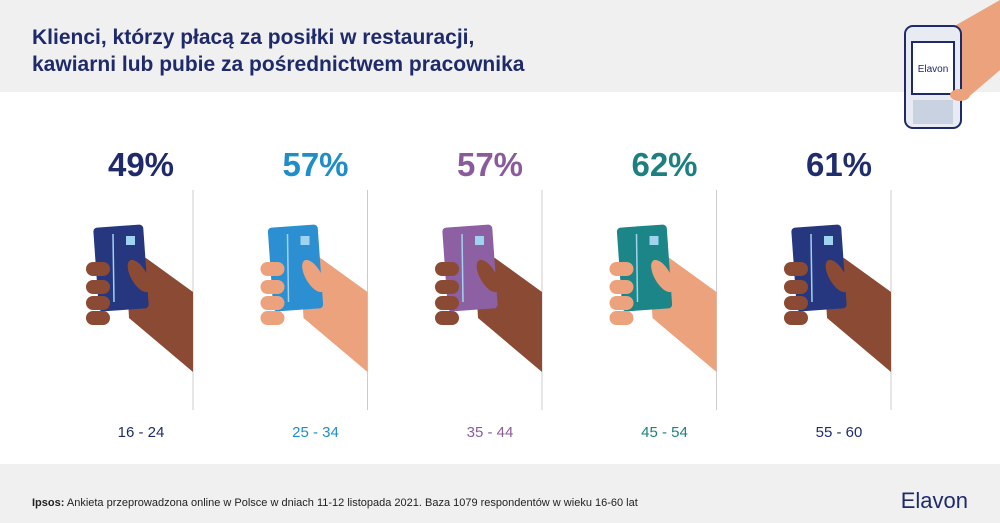  I want to click on age-label: 16 - 24, so click(141, 432).